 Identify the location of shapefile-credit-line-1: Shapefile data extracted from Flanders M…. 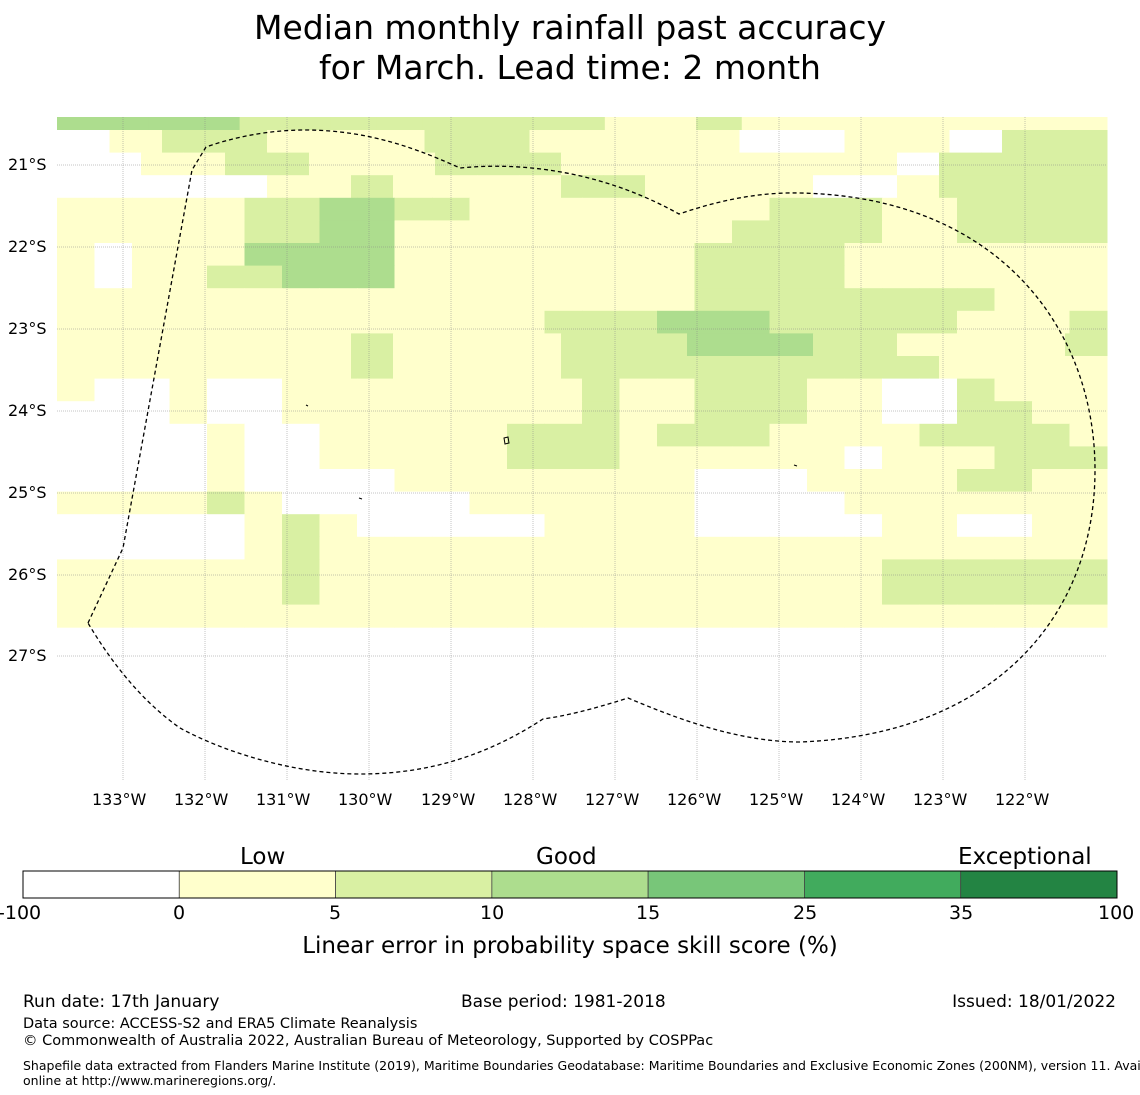
(581, 1065).